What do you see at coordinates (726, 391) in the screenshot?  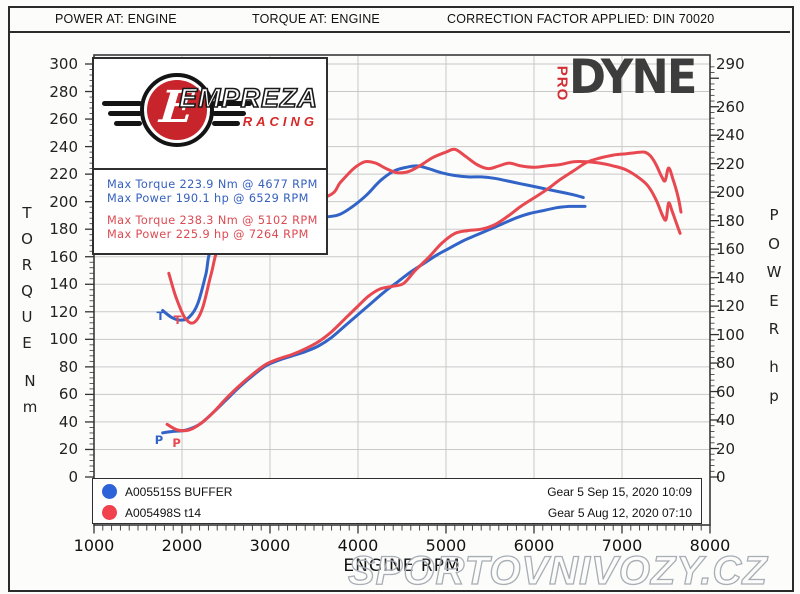 I see `right-axis-tick-label: 60` at bounding box center [726, 391].